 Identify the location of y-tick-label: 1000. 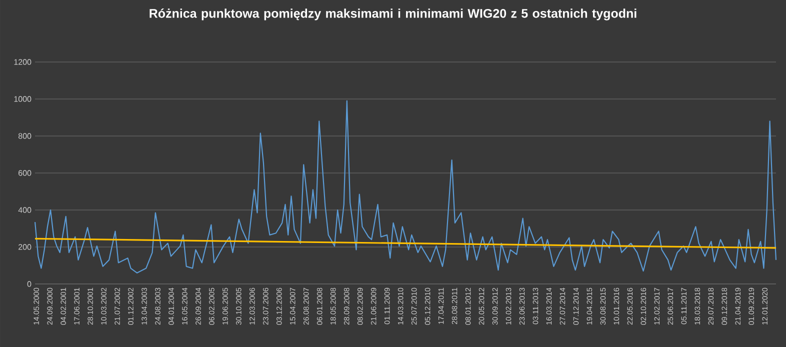
(23, 99).